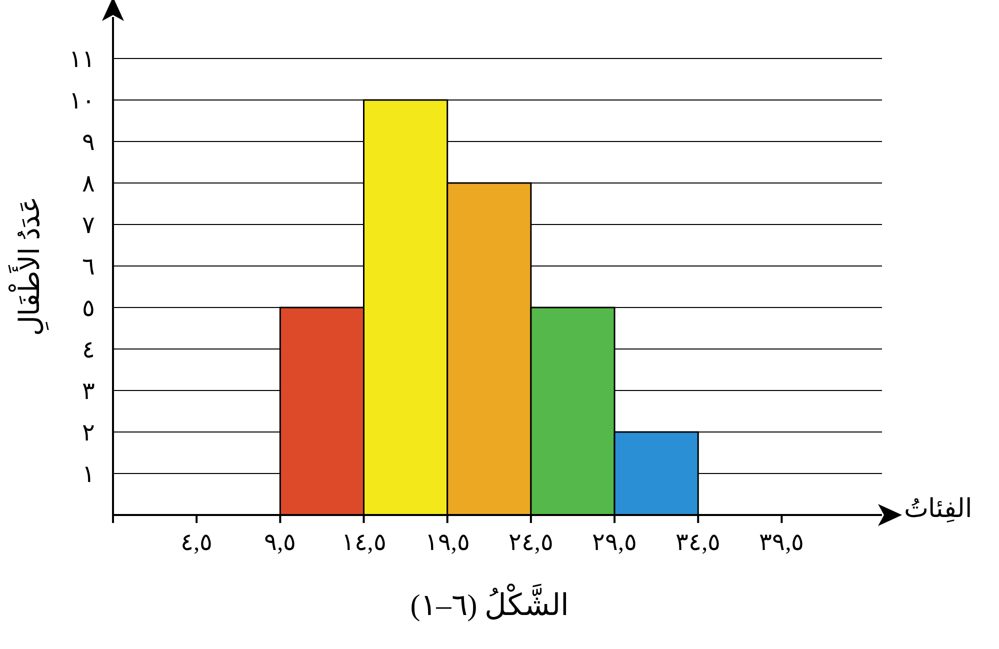  Describe the element at coordinates (615, 543) in the screenshot. I see `x-tick-label: ٢٩,٥` at that location.